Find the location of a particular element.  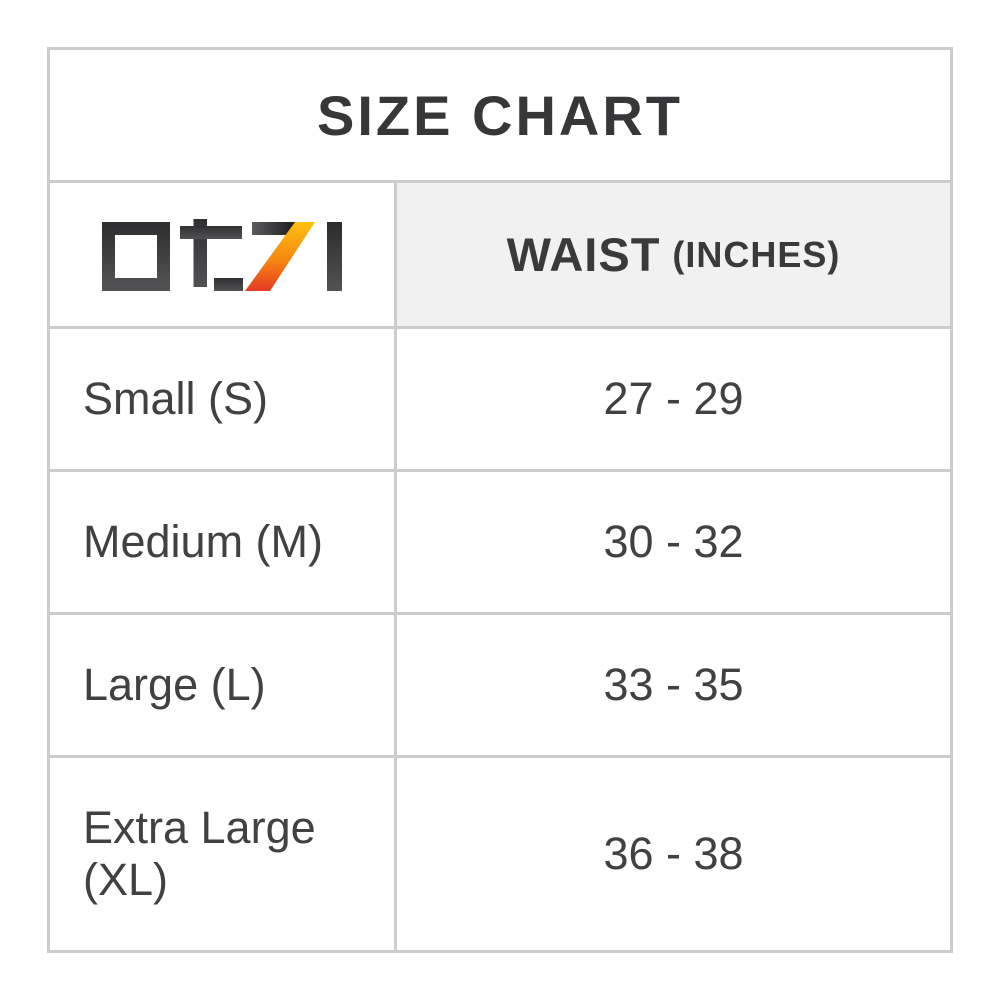

waist-value: 33 - 35 is located at coordinates (673, 684).